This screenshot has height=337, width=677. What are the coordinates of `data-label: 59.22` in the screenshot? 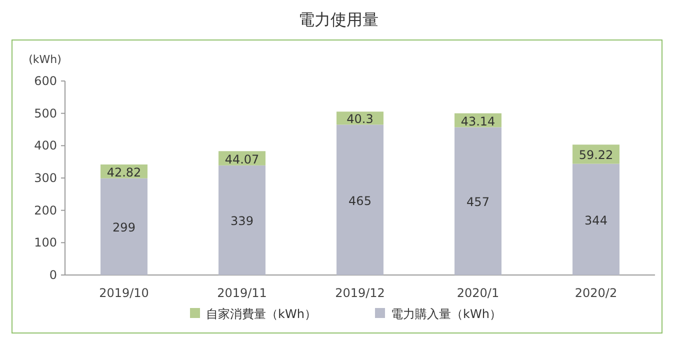 It's located at (596, 155).